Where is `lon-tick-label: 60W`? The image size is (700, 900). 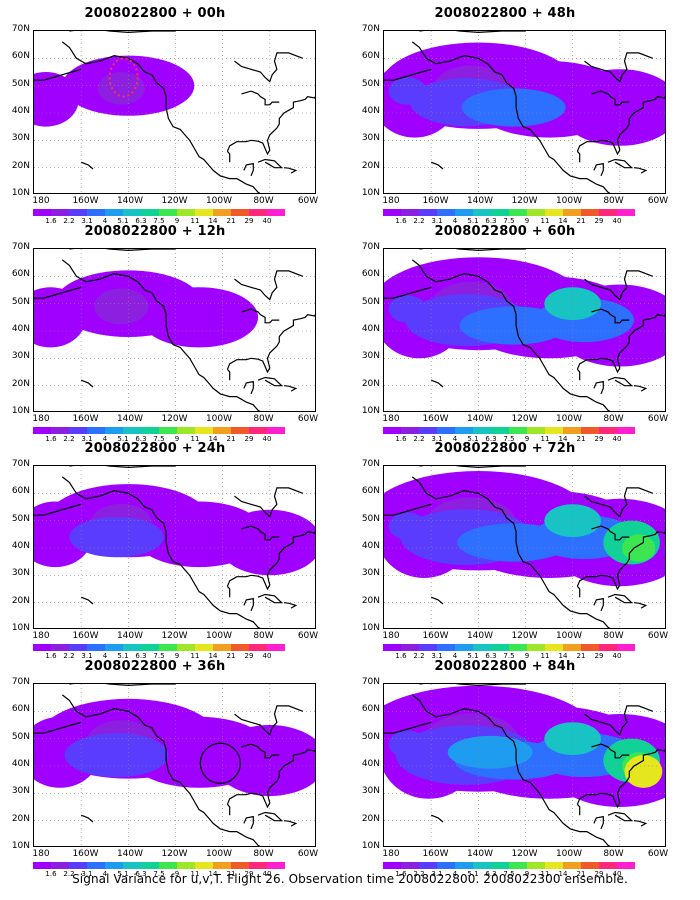
lon-tick-label: 60W is located at coordinates (308, 636).